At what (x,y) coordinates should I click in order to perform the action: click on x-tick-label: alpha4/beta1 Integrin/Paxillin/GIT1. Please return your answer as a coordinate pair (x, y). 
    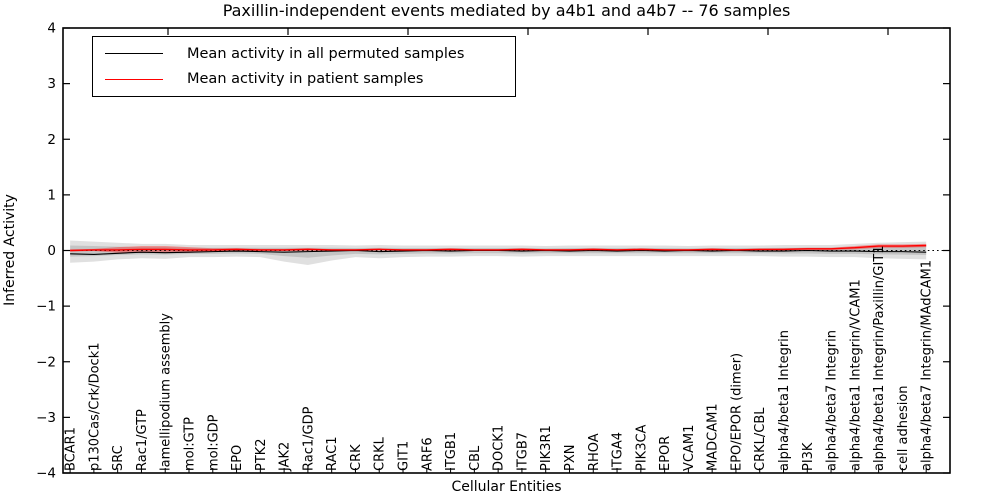
    Looking at the image, I should click on (879, 358).